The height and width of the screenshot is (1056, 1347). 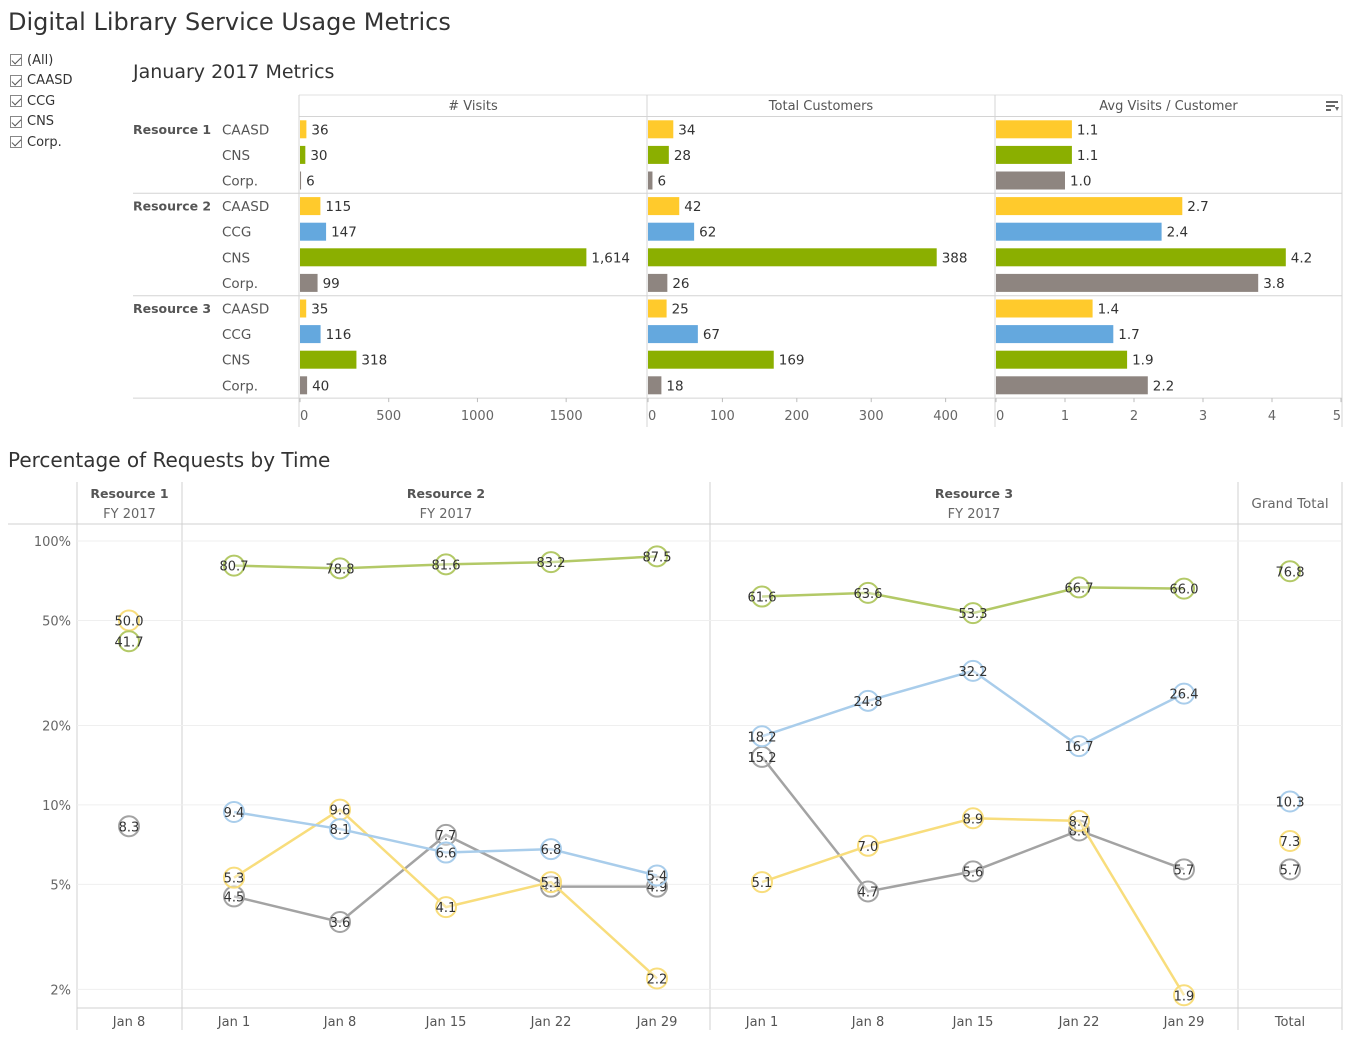 I want to click on bar-value-label: 2.7, so click(x=1197, y=207).